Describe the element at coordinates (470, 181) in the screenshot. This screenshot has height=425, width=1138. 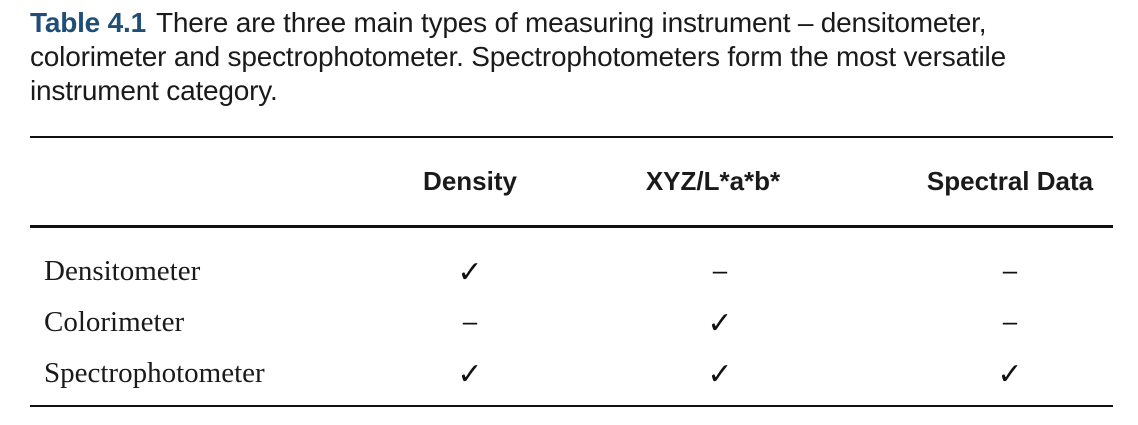
I see `column-header-density: Density` at that location.